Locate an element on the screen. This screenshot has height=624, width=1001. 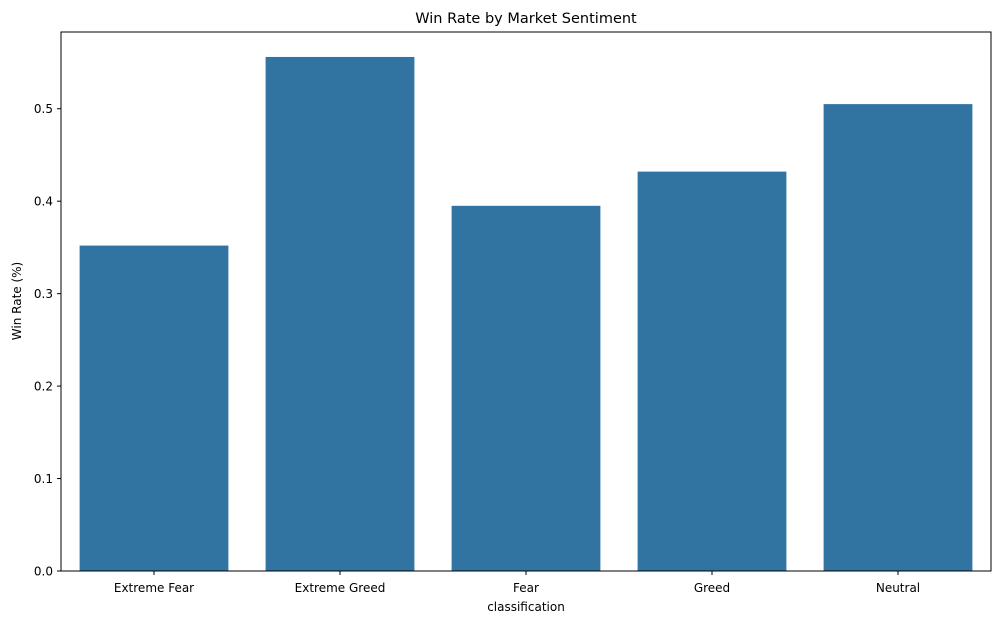
y-tick-label: 0.0 is located at coordinates (43, 572).